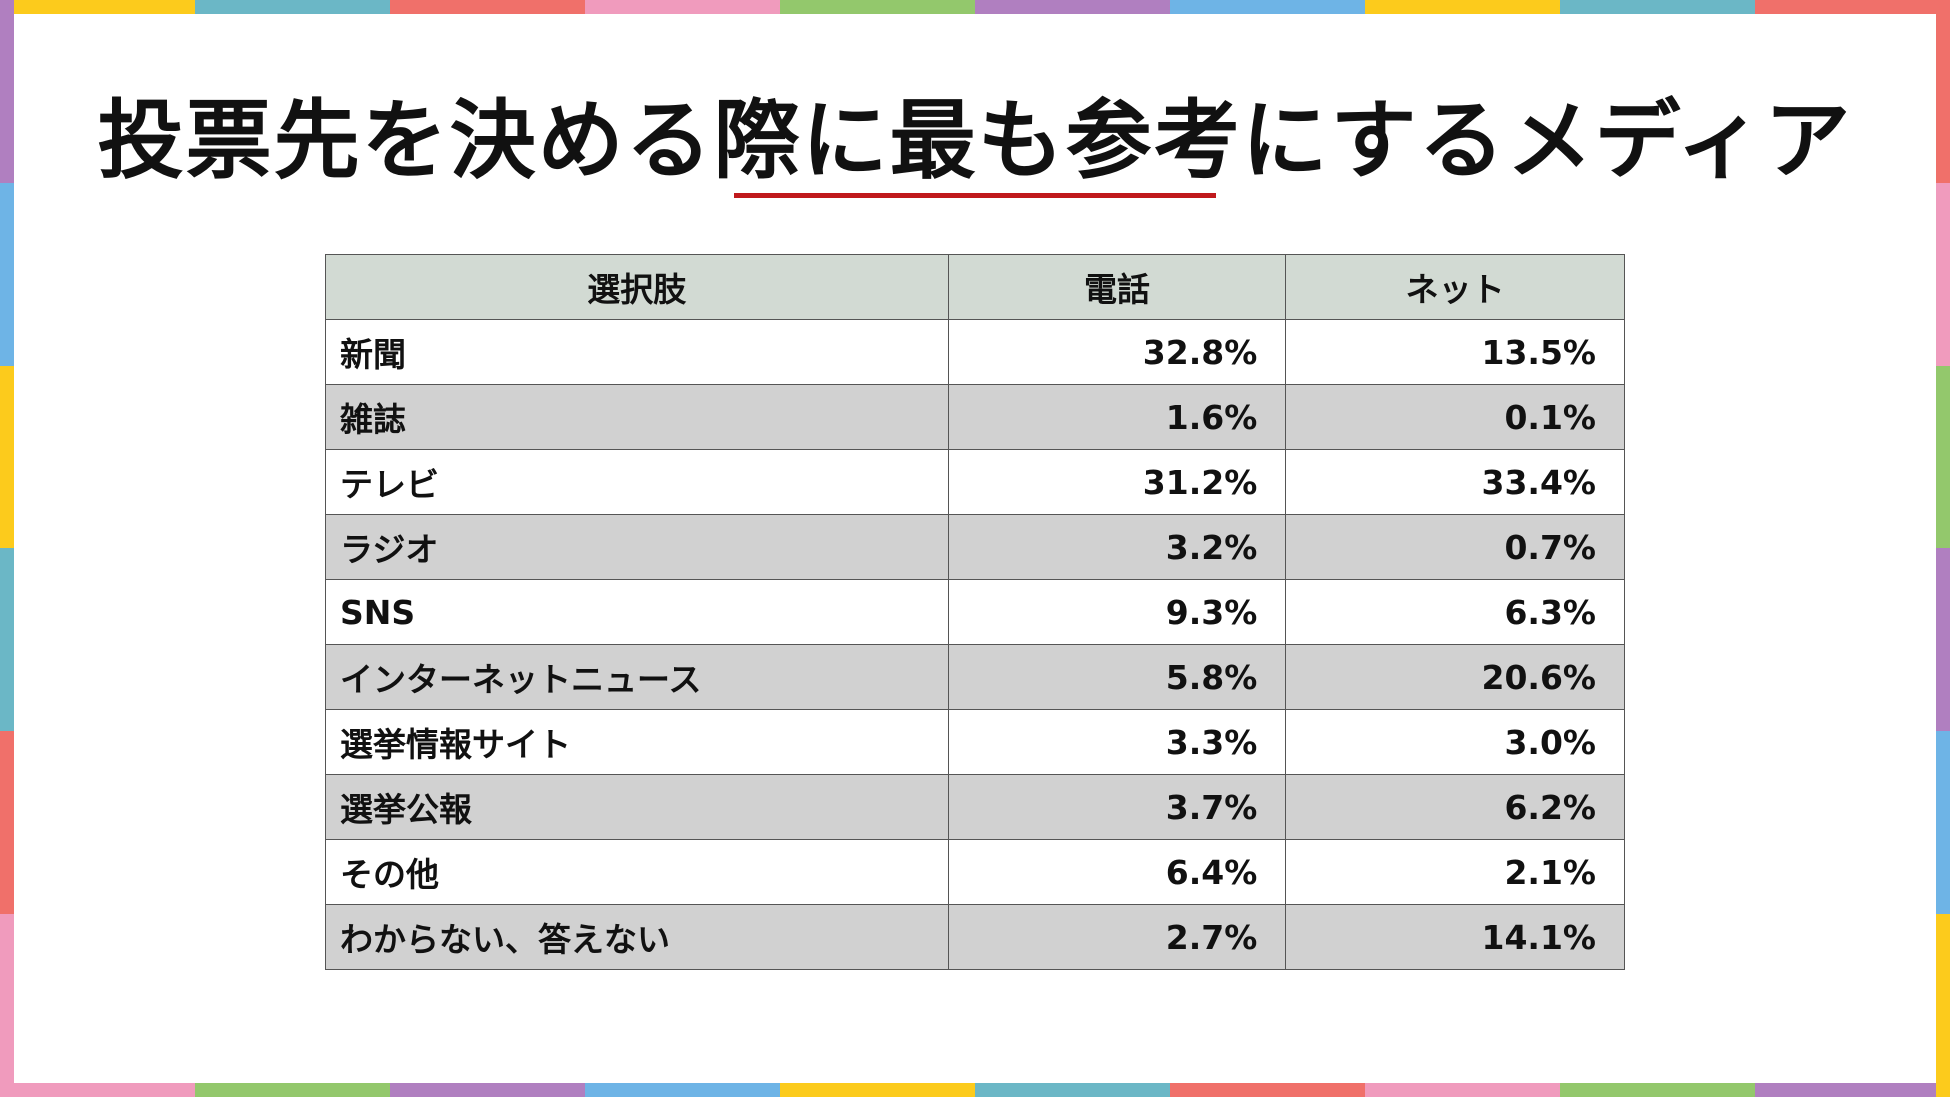 Image resolution: width=1950 pixels, height=1097 pixels. Describe the element at coordinates (1455, 612) in the screenshot. I see `row-net-value: 6.3%` at that location.